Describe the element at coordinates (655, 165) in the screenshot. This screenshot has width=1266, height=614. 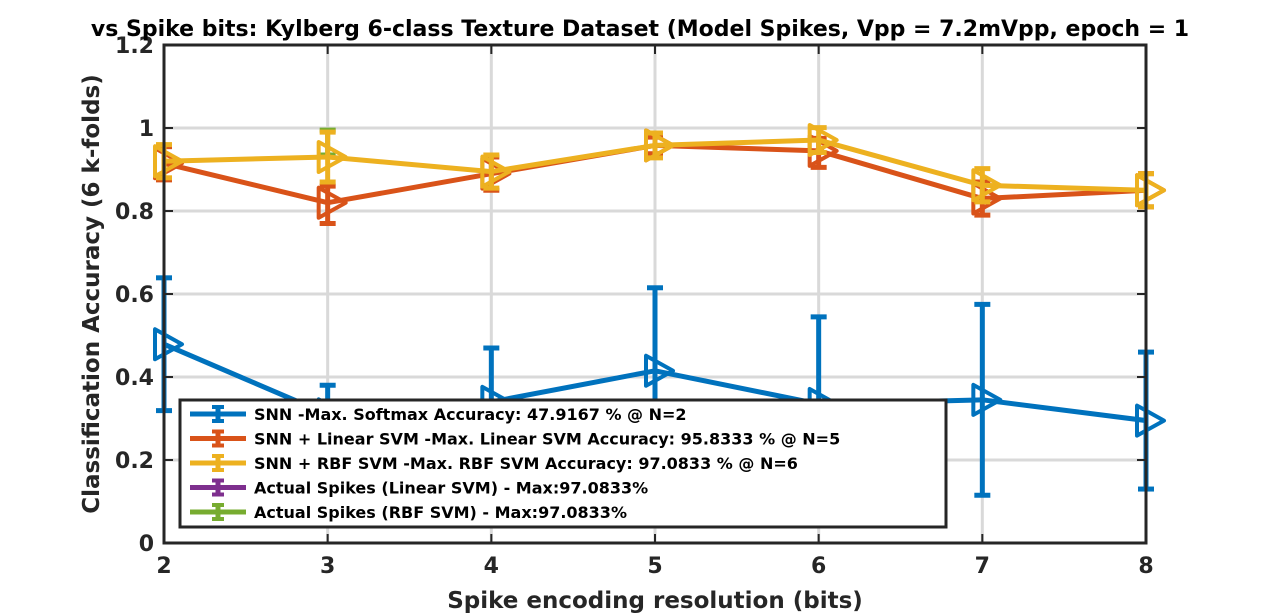
I see `series-line` at that location.